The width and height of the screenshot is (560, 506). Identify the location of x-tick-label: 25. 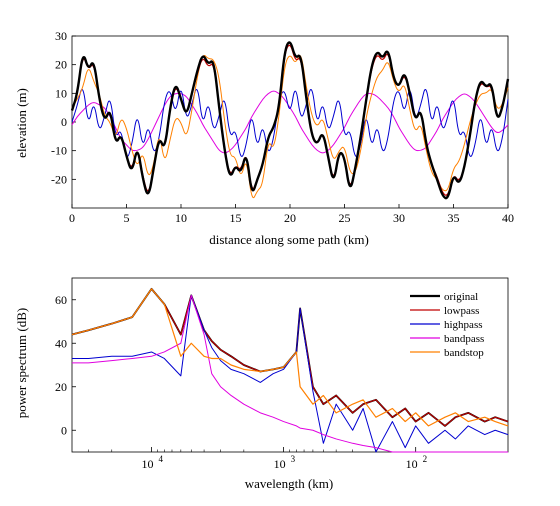
(345, 218).